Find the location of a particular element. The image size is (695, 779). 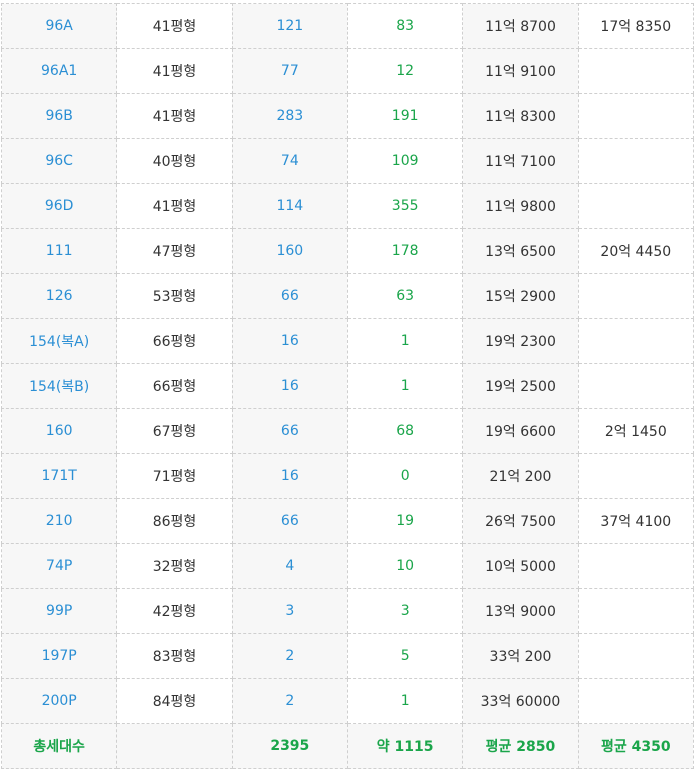

cell-units: 283 is located at coordinates (289, 116).